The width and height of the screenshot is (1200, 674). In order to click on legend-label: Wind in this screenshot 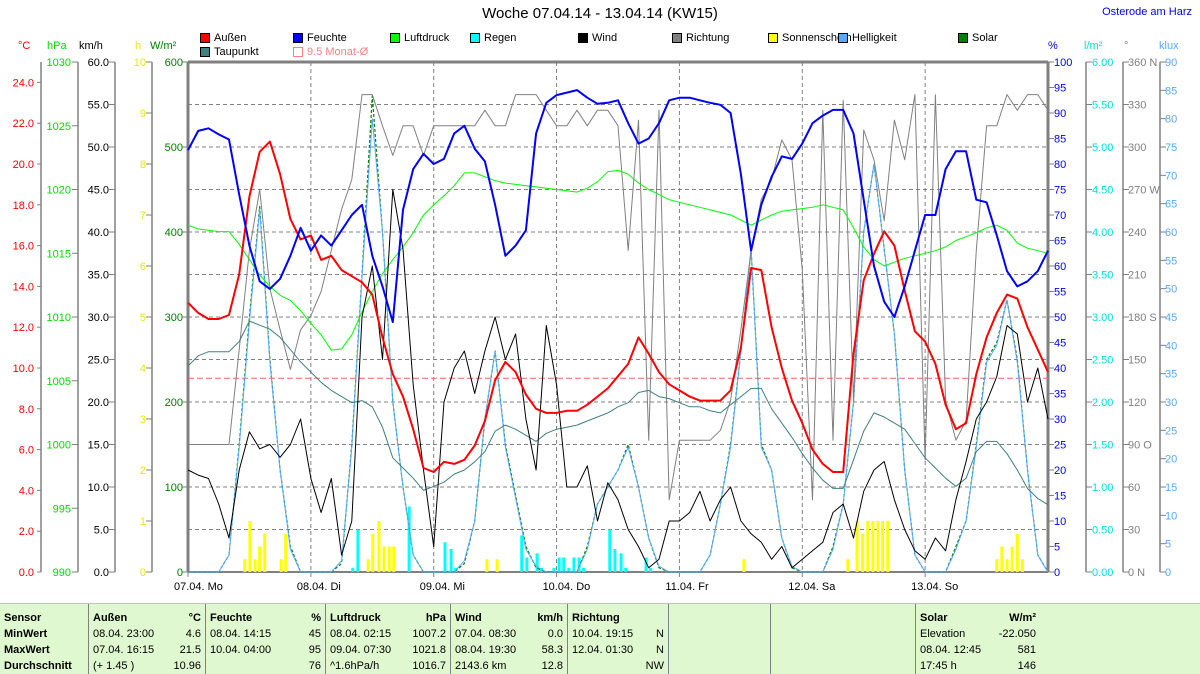, I will do `click(605, 38)`.